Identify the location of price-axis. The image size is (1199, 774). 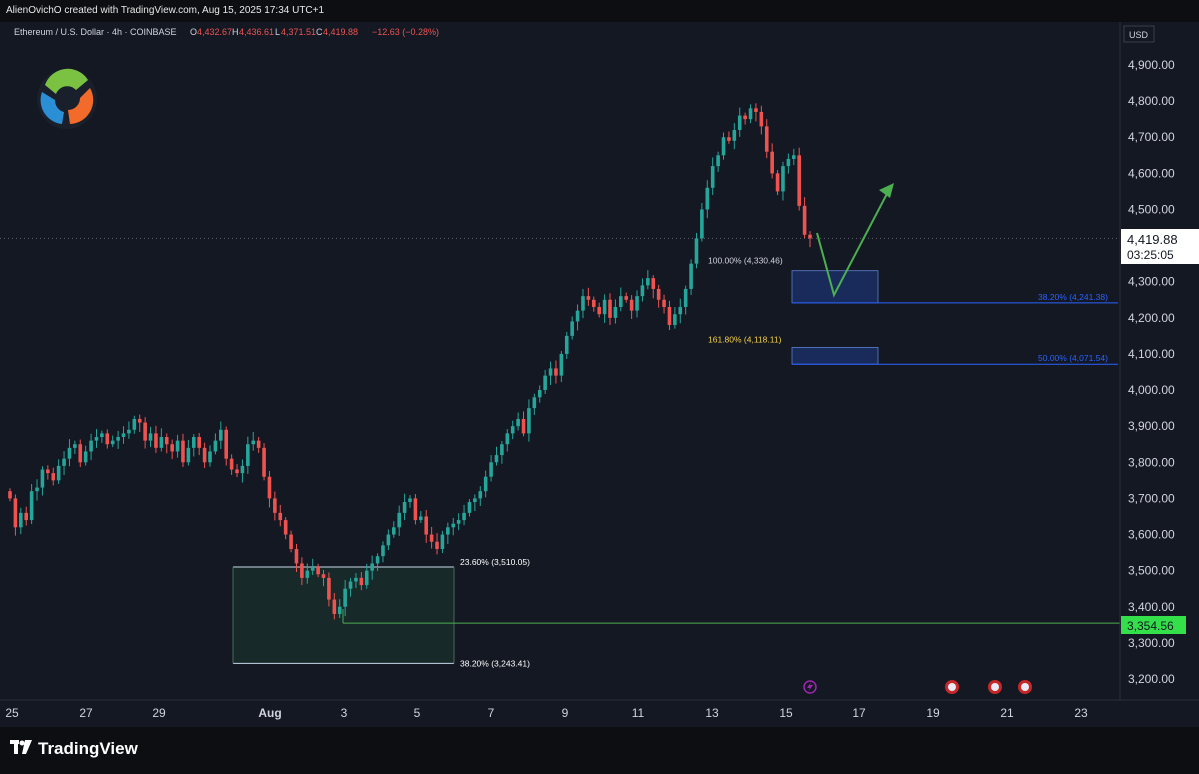
(1159, 361).